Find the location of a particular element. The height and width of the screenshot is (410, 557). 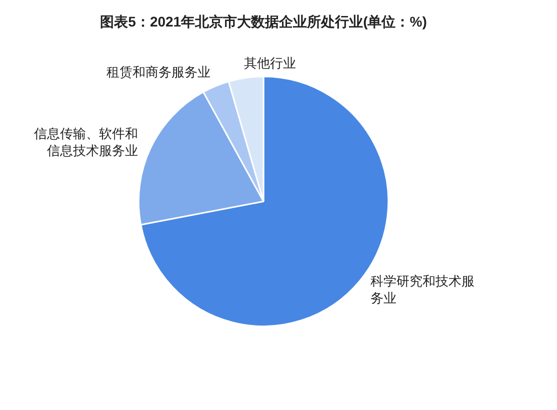

chart-title: 图表5：2021年北京市大数据企业所处行业(单位：%) is located at coordinates (263, 21).